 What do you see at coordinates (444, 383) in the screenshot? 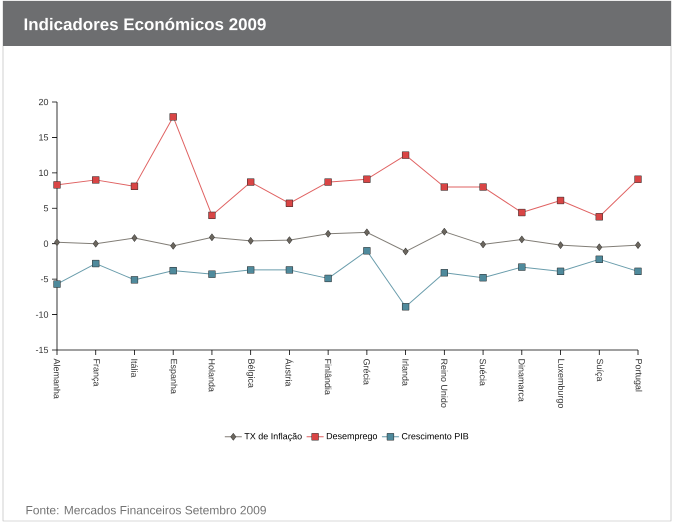
I see `x-tick-label: Reino Unido` at bounding box center [444, 383].